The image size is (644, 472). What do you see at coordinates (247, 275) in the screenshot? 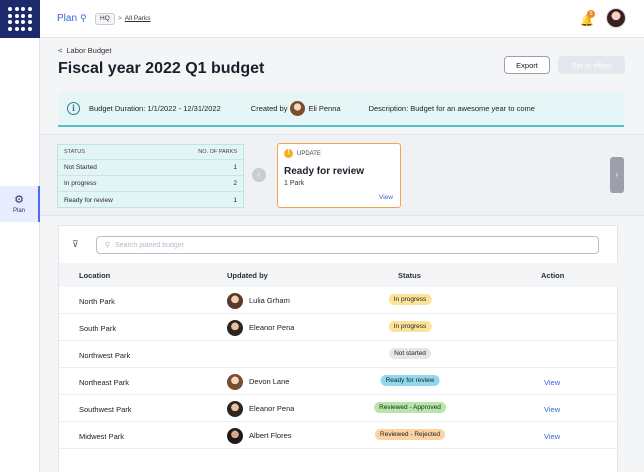
I see `col-updated-by: Updated by` at bounding box center [247, 275].